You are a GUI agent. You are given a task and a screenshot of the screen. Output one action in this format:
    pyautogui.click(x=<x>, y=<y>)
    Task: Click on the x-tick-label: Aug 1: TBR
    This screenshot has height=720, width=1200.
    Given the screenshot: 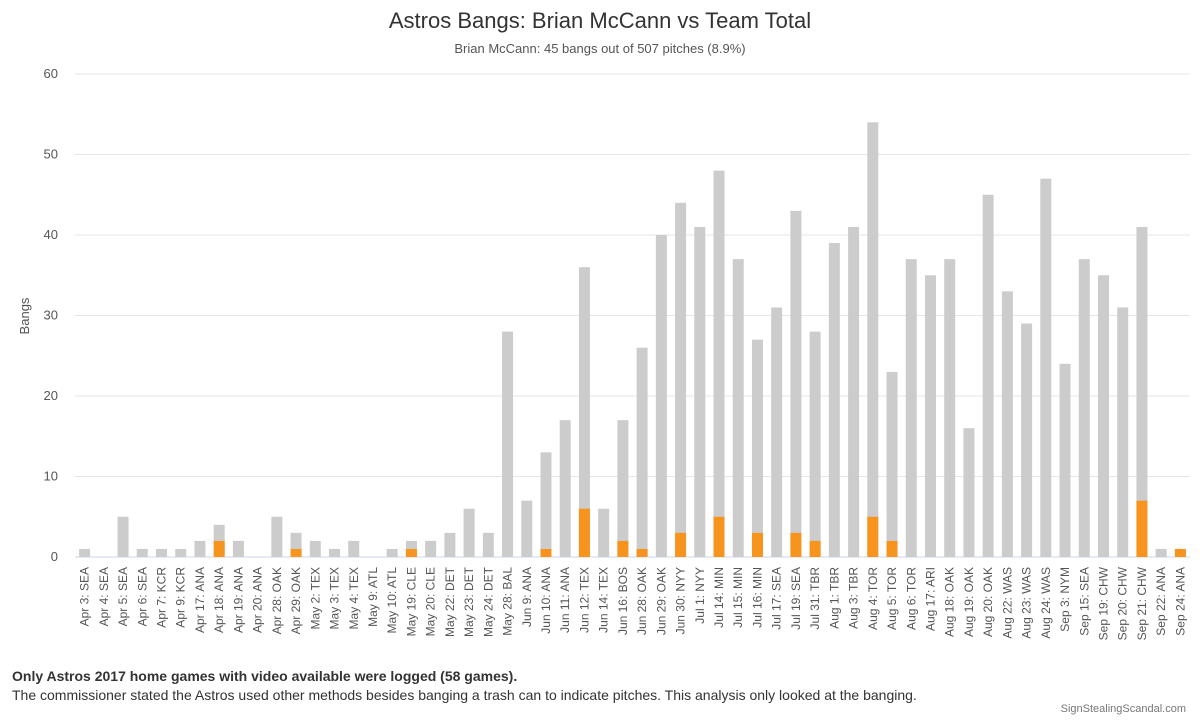 What is the action you would take?
    pyautogui.click(x=834, y=598)
    